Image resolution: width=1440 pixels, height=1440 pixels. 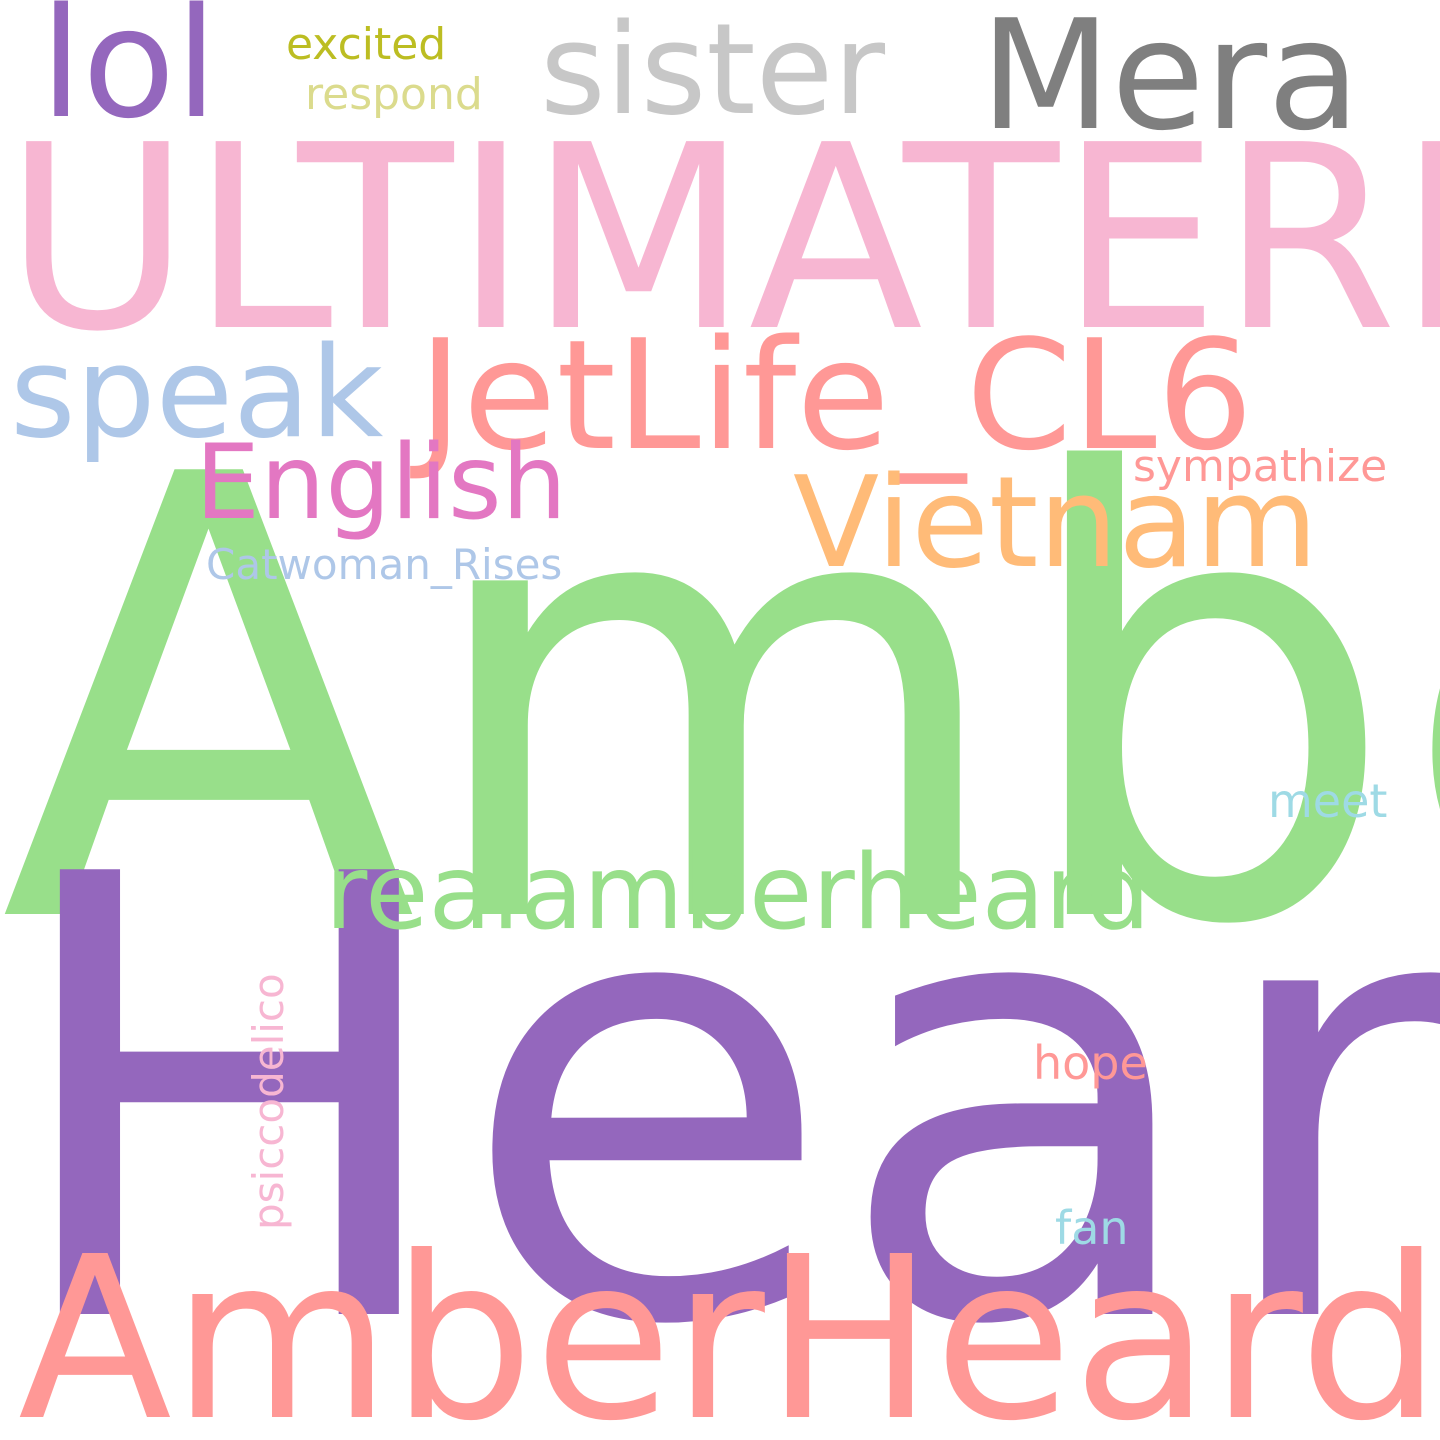 What do you see at coordinates (738, 893) in the screenshot?
I see `word-realamberheard: realamberheard` at bounding box center [738, 893].